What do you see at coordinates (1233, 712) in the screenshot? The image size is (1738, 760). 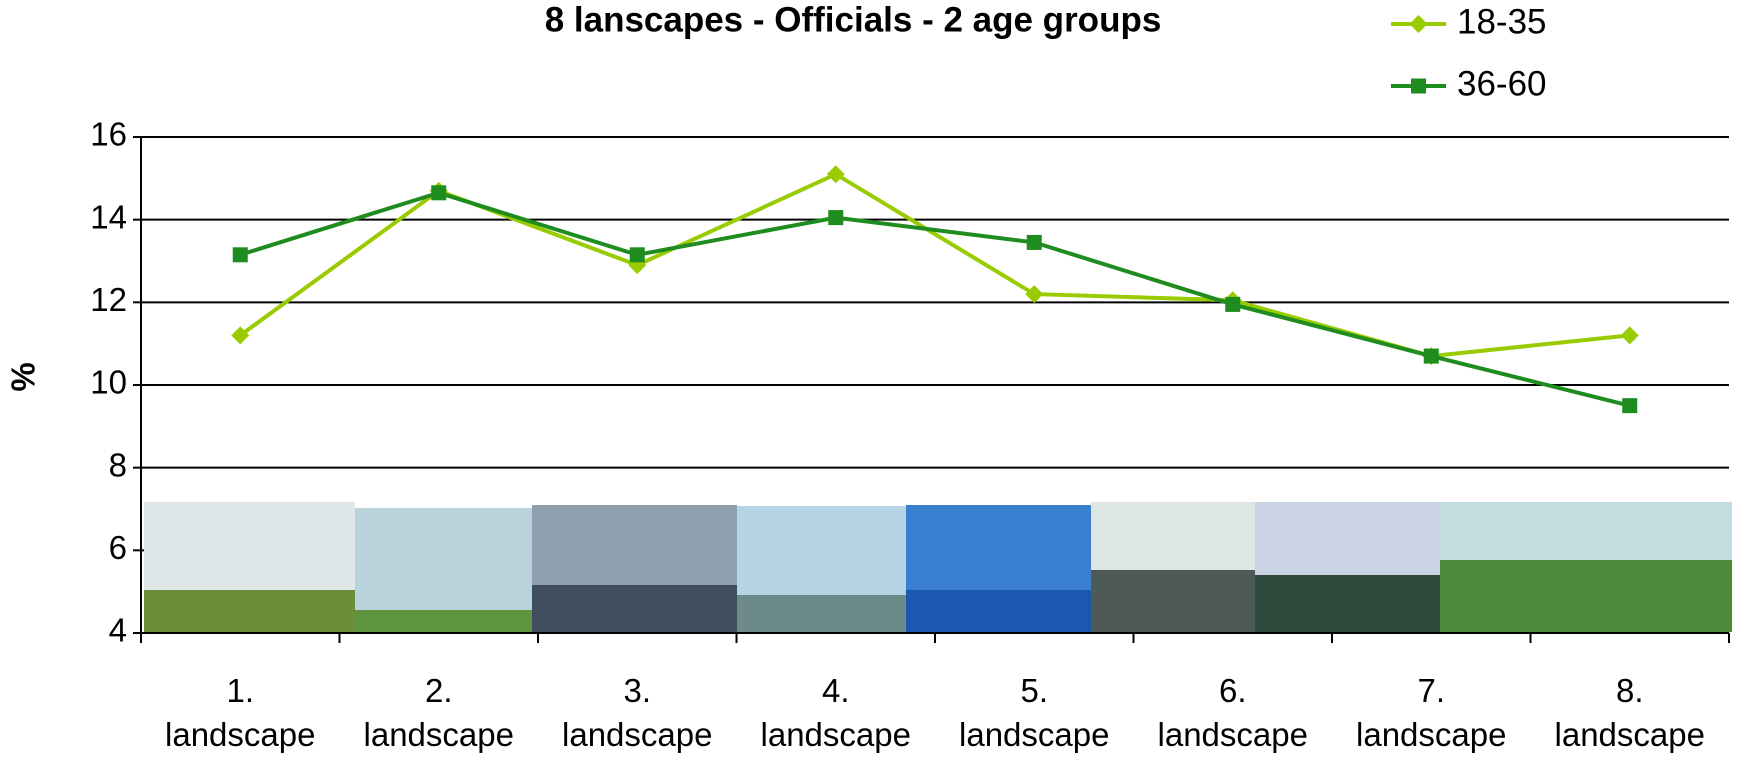 I see `x-tick-label: 6. landscape` at bounding box center [1233, 712].